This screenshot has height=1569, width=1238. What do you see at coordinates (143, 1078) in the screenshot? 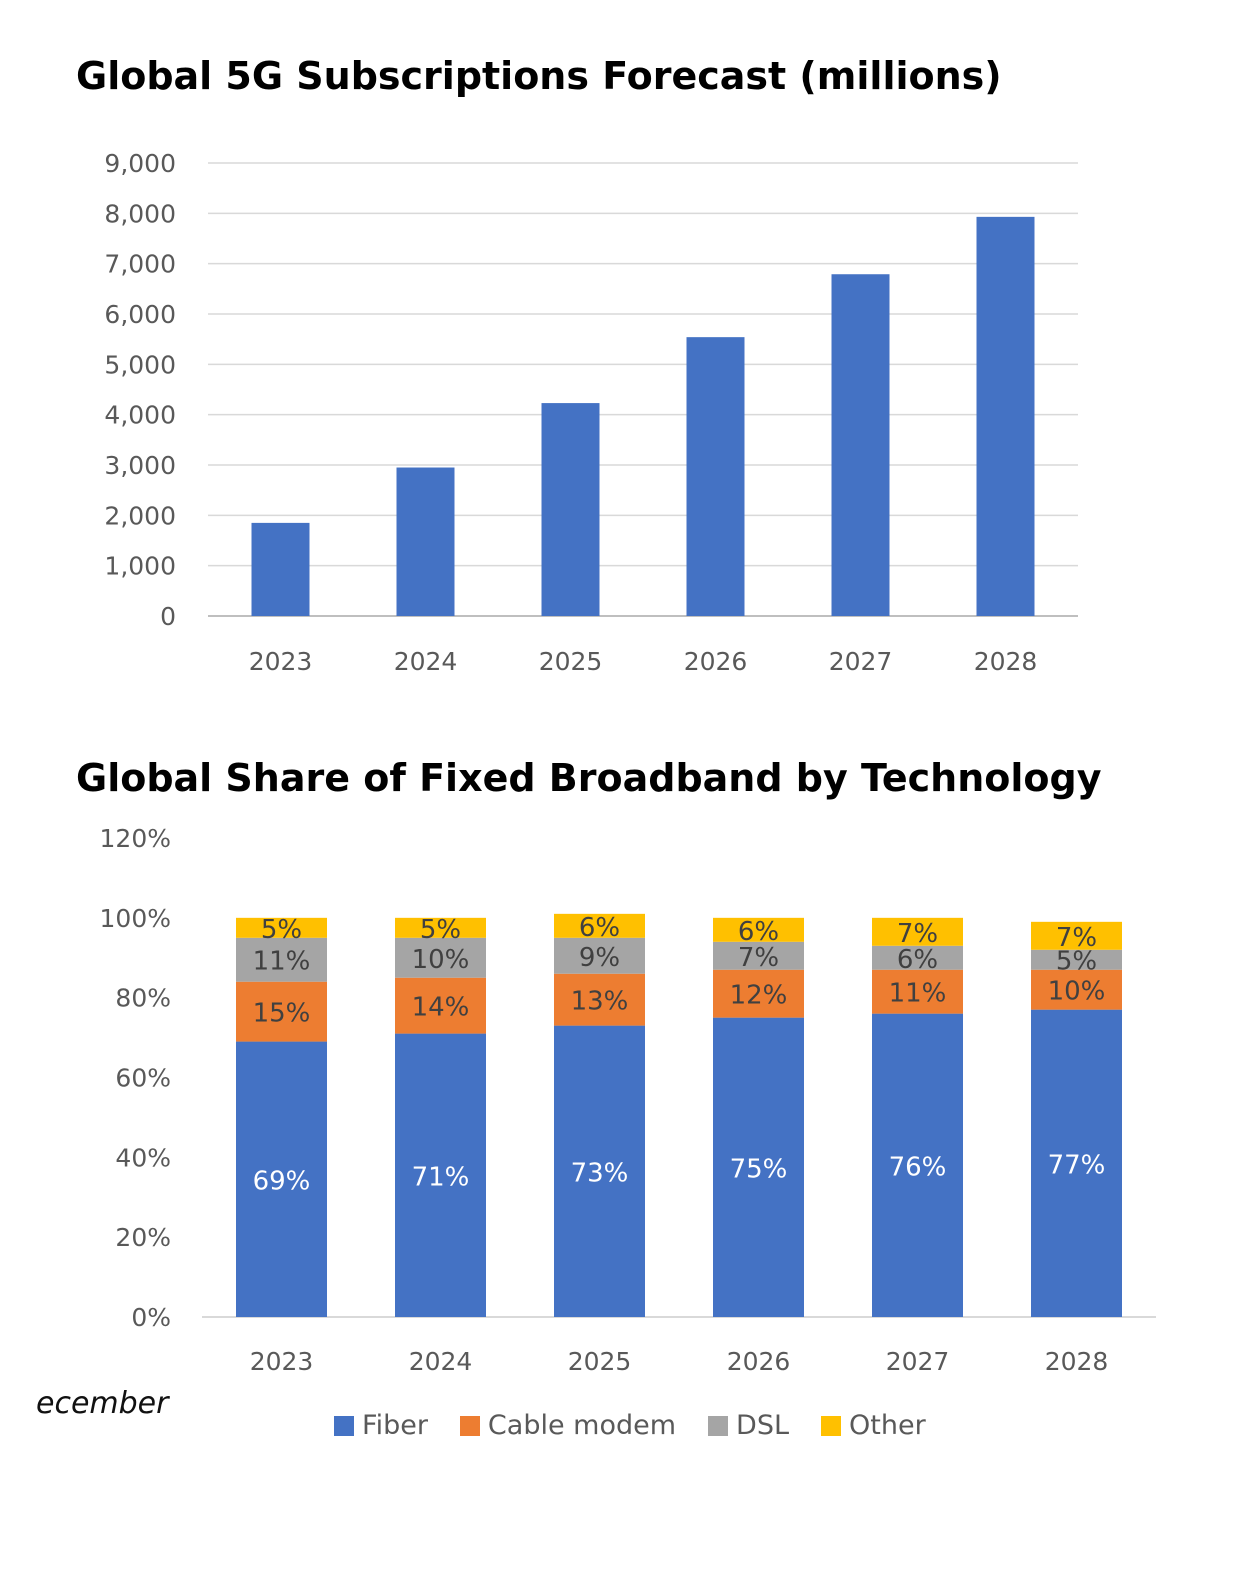
I see `y-tick-label: 60%` at bounding box center [143, 1078].